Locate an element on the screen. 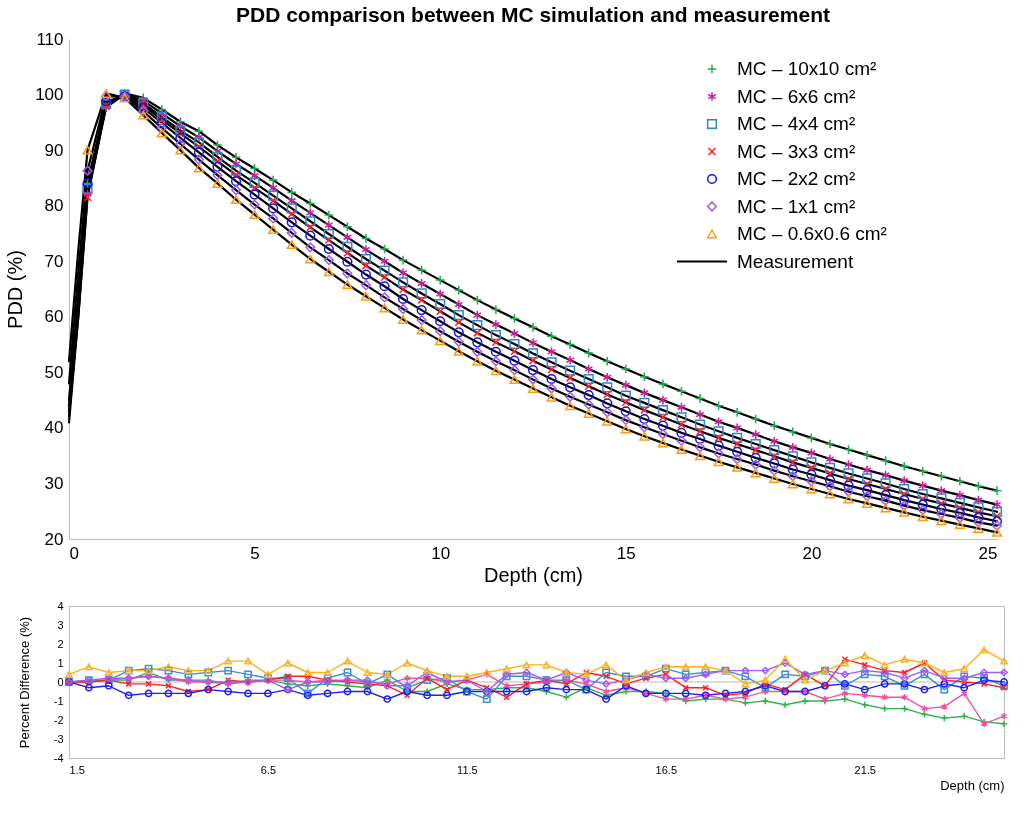 Image resolution: width=1035 pixels, height=819 pixels. y-tick-label: 40 is located at coordinates (54, 428).